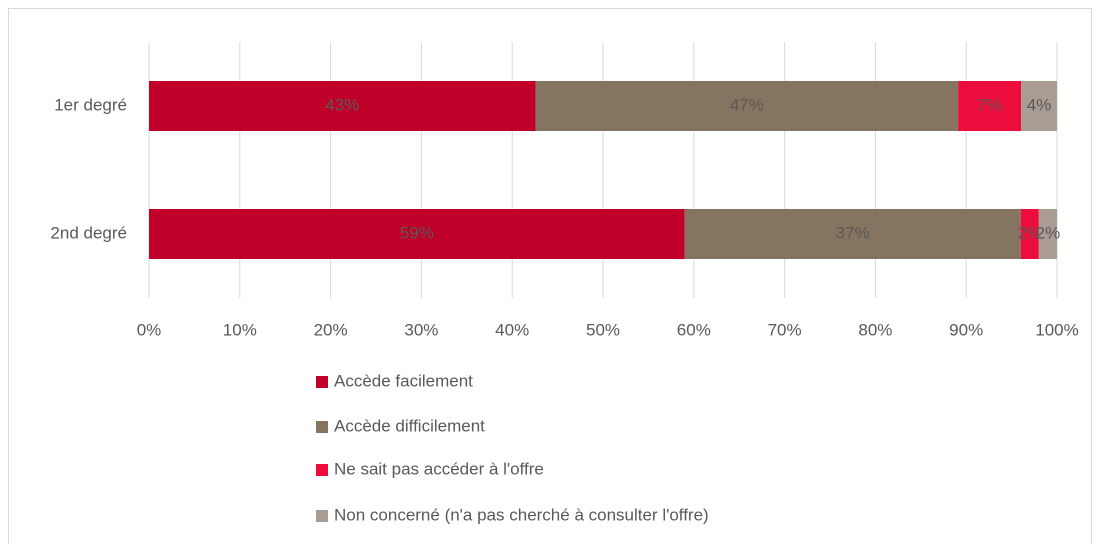 This screenshot has width=1100, height=544. I want to click on x-tick-label: 100%, so click(1056, 329).